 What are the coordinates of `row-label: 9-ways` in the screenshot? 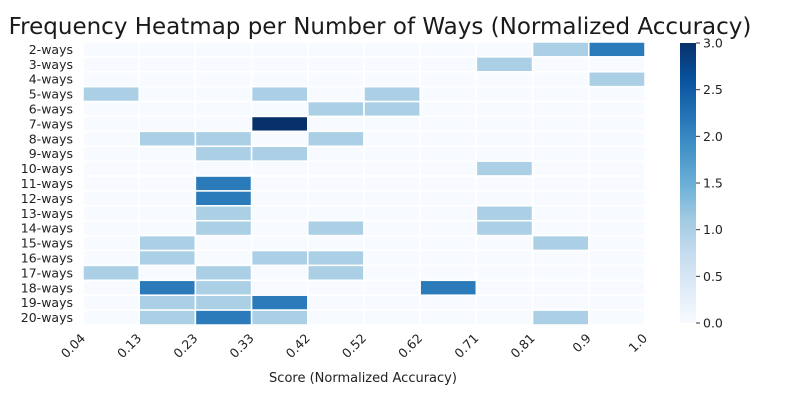 It's located at (51, 153).